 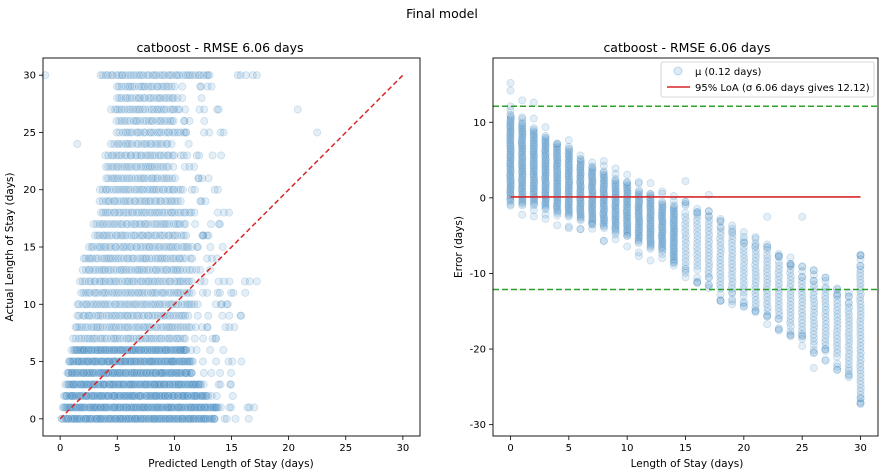 What do you see at coordinates (174, 448) in the screenshot?
I see `x-tick-label: 10` at bounding box center [174, 448].